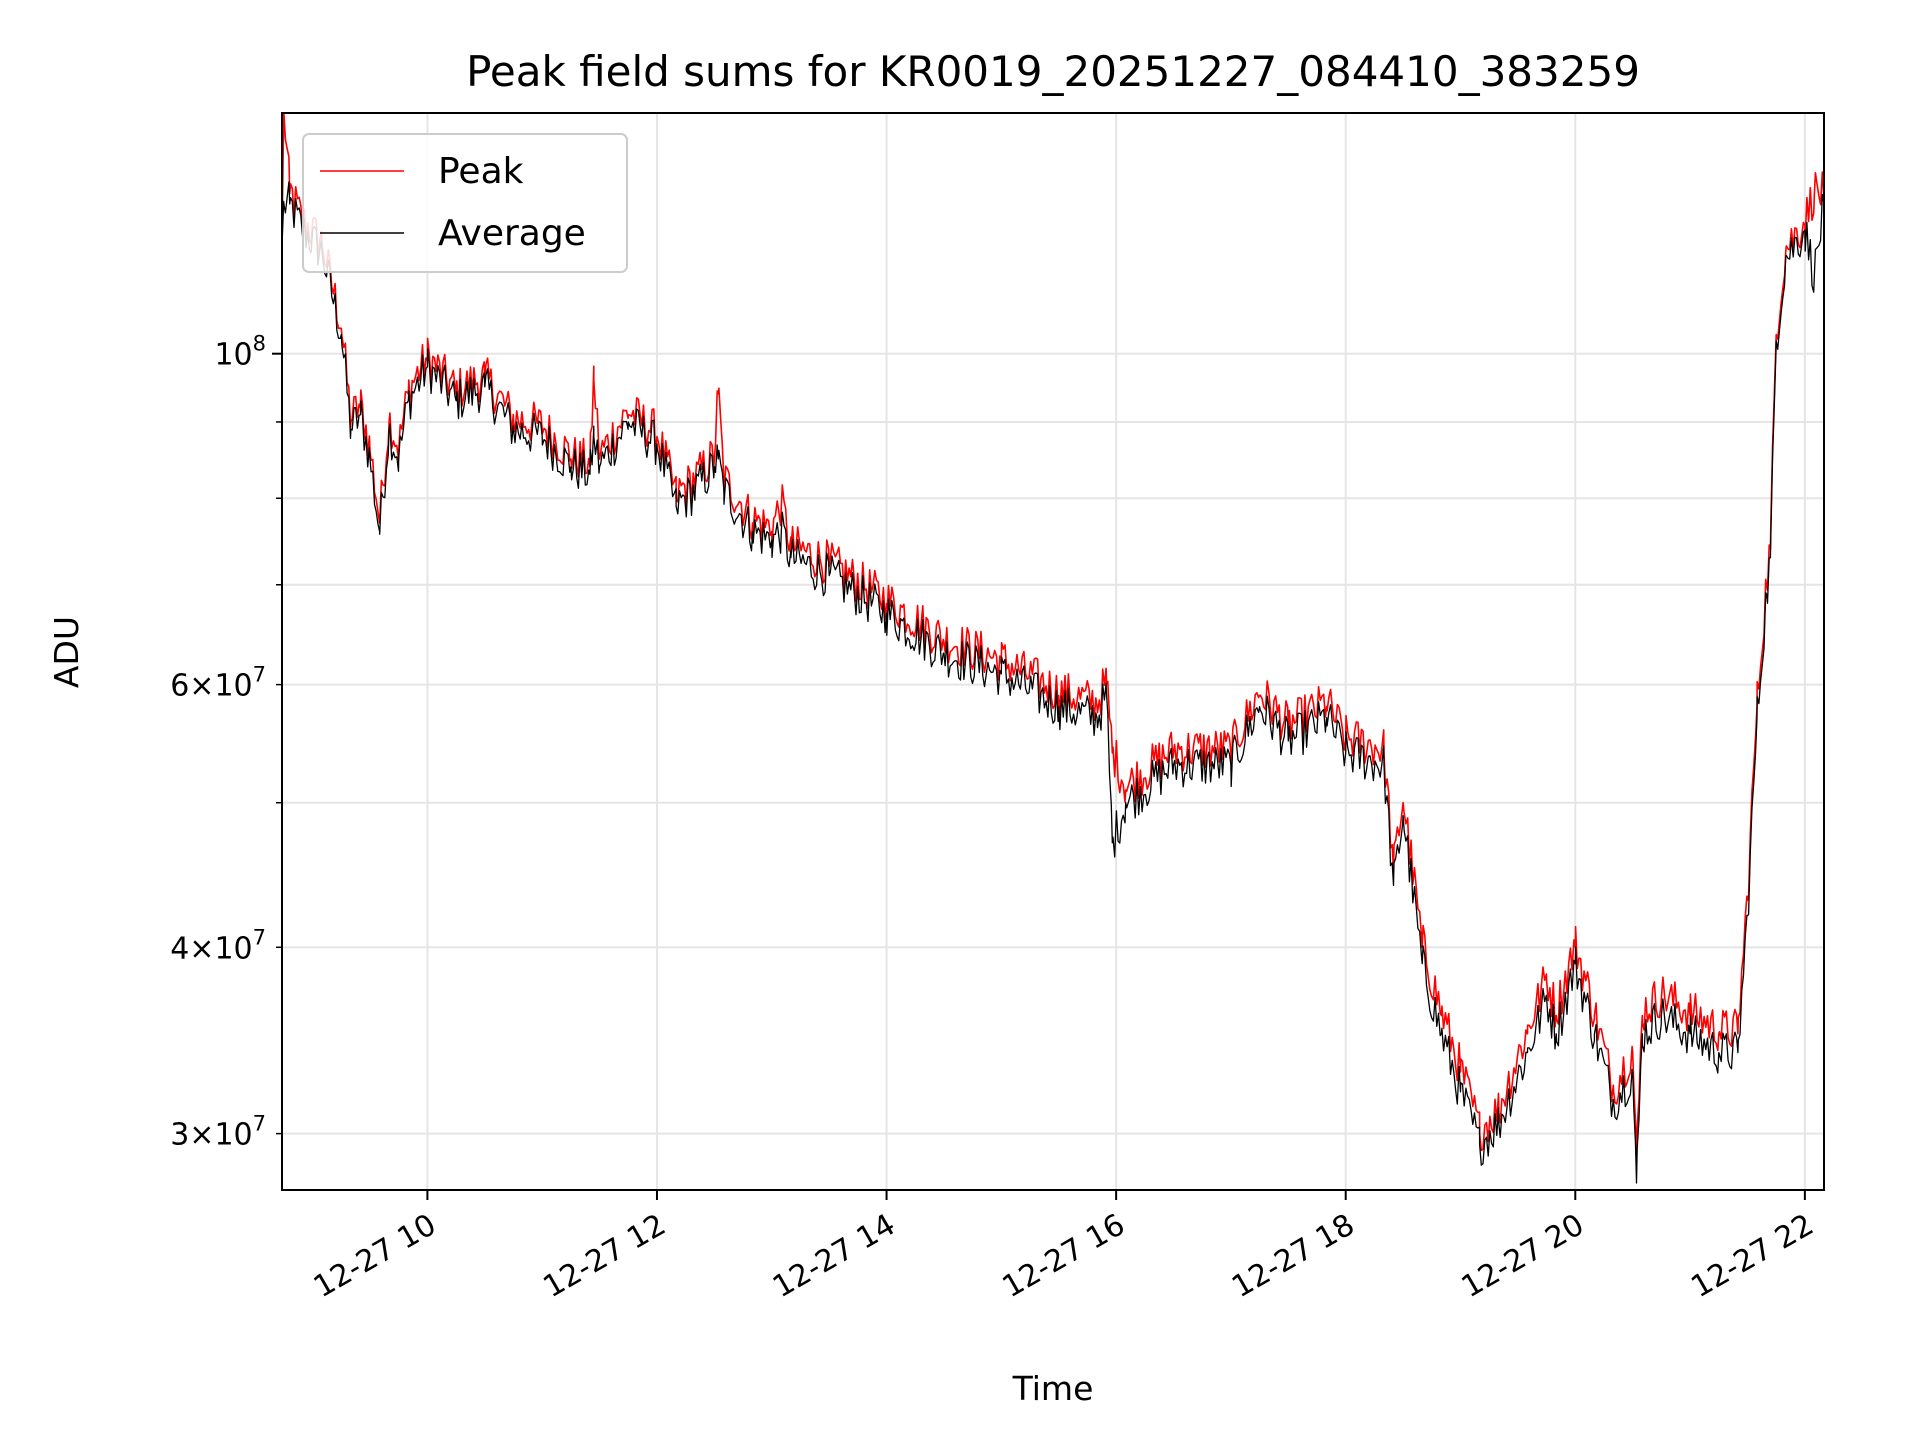 The height and width of the screenshot is (1440, 1920). Describe the element at coordinates (1053, 1388) in the screenshot. I see `x-axis-label: Time` at that location.